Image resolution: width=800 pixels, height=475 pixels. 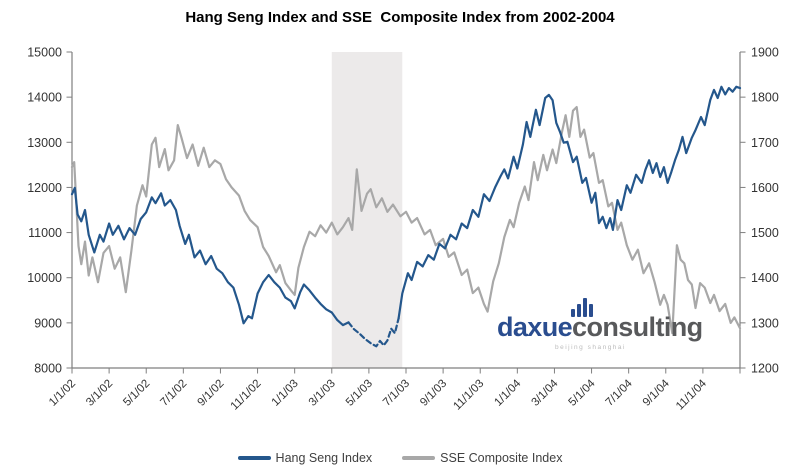 What do you see at coordinates (637, 327) in the screenshot?
I see `watermark-consulting: consulting` at bounding box center [637, 327].